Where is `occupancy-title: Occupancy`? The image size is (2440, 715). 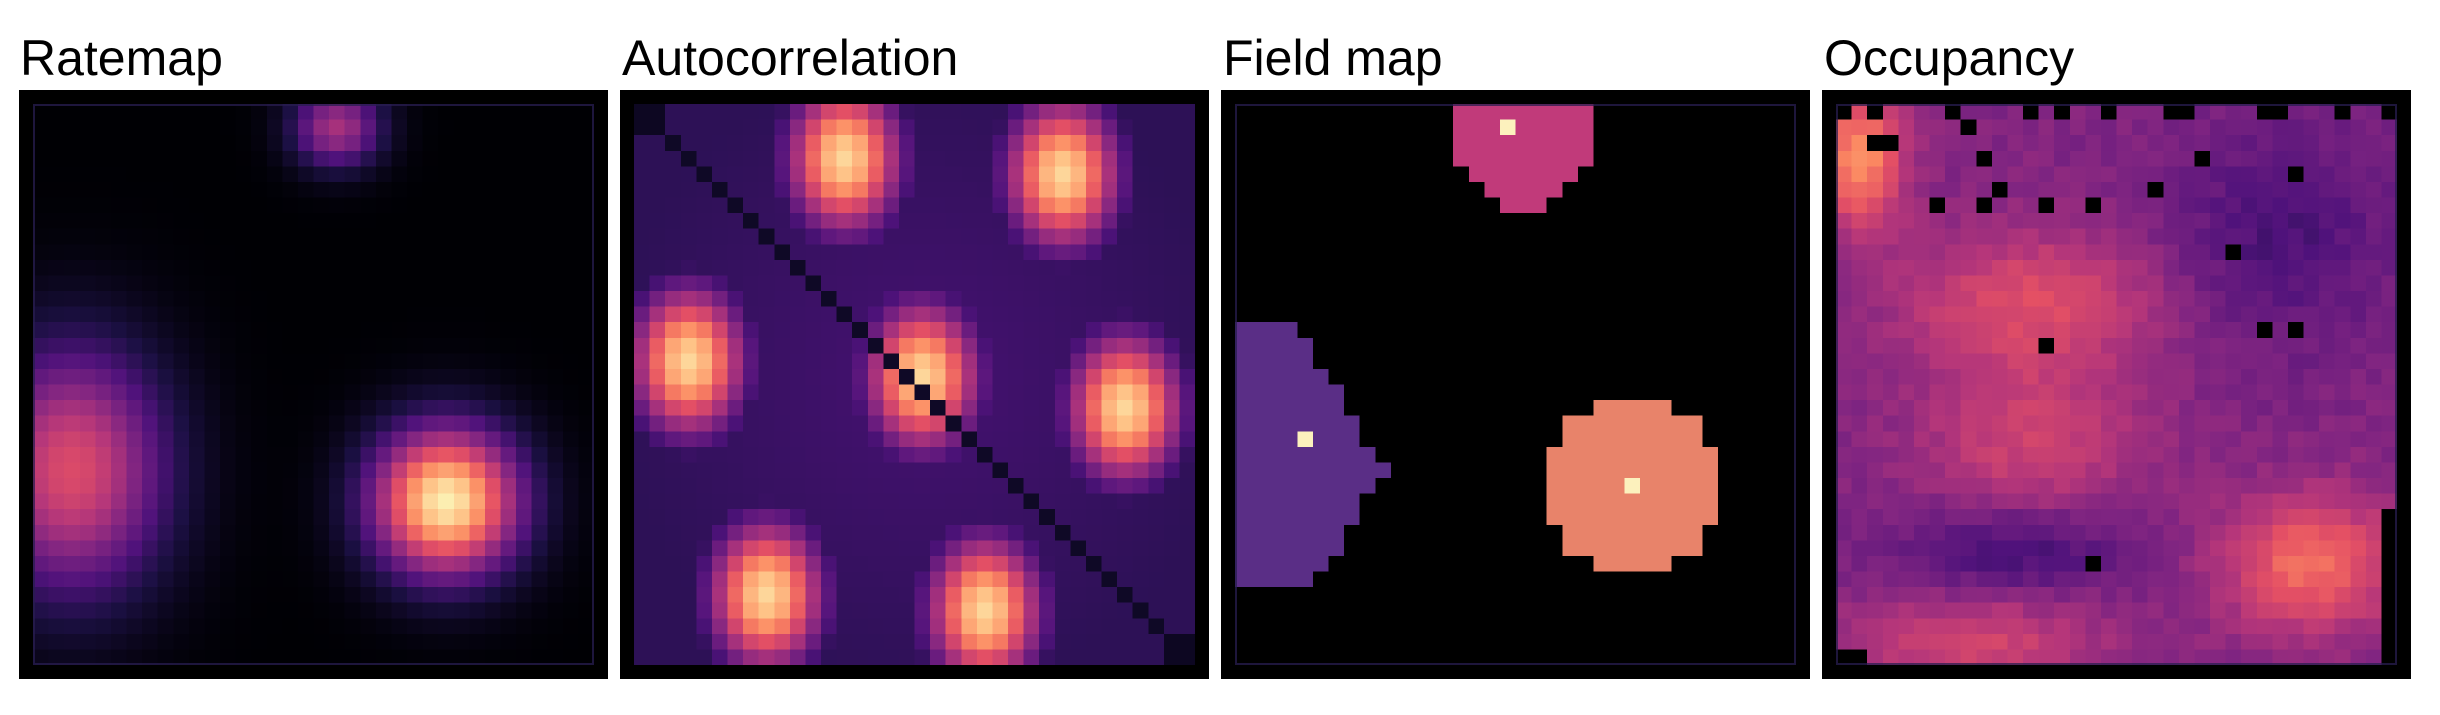
occupancy-title: Occupancy is located at coordinates (1949, 58).